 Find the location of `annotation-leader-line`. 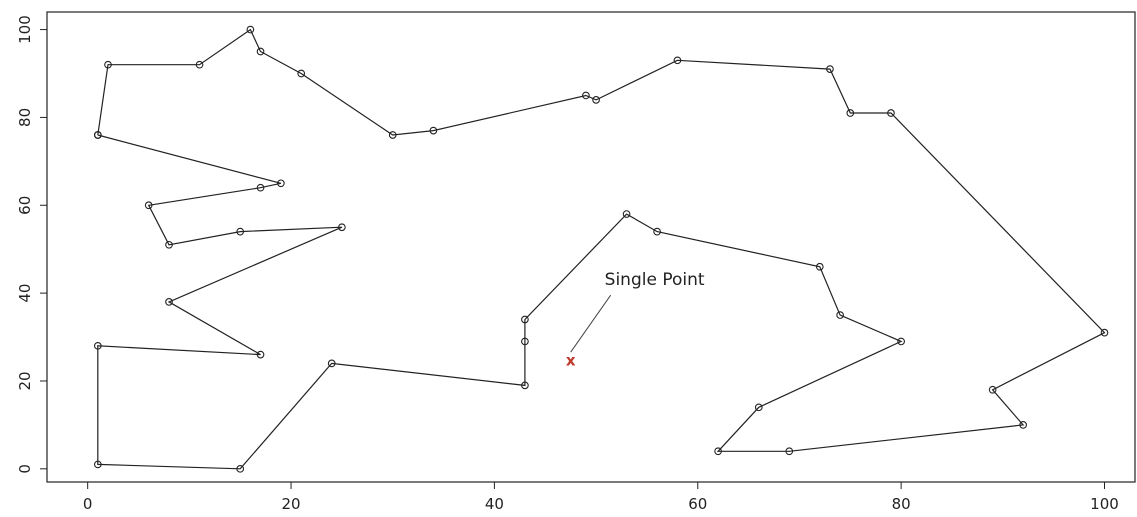

annotation-leader-line is located at coordinates (591, 323).